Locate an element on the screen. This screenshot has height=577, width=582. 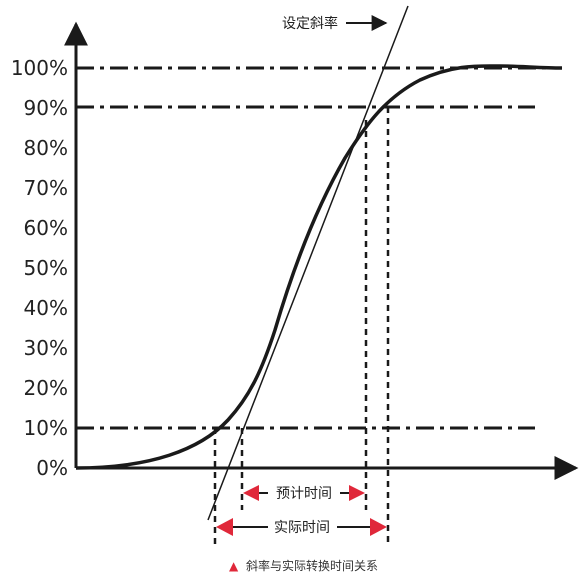
actual-time-dimension: 实际时间 is located at coordinates (301, 527).